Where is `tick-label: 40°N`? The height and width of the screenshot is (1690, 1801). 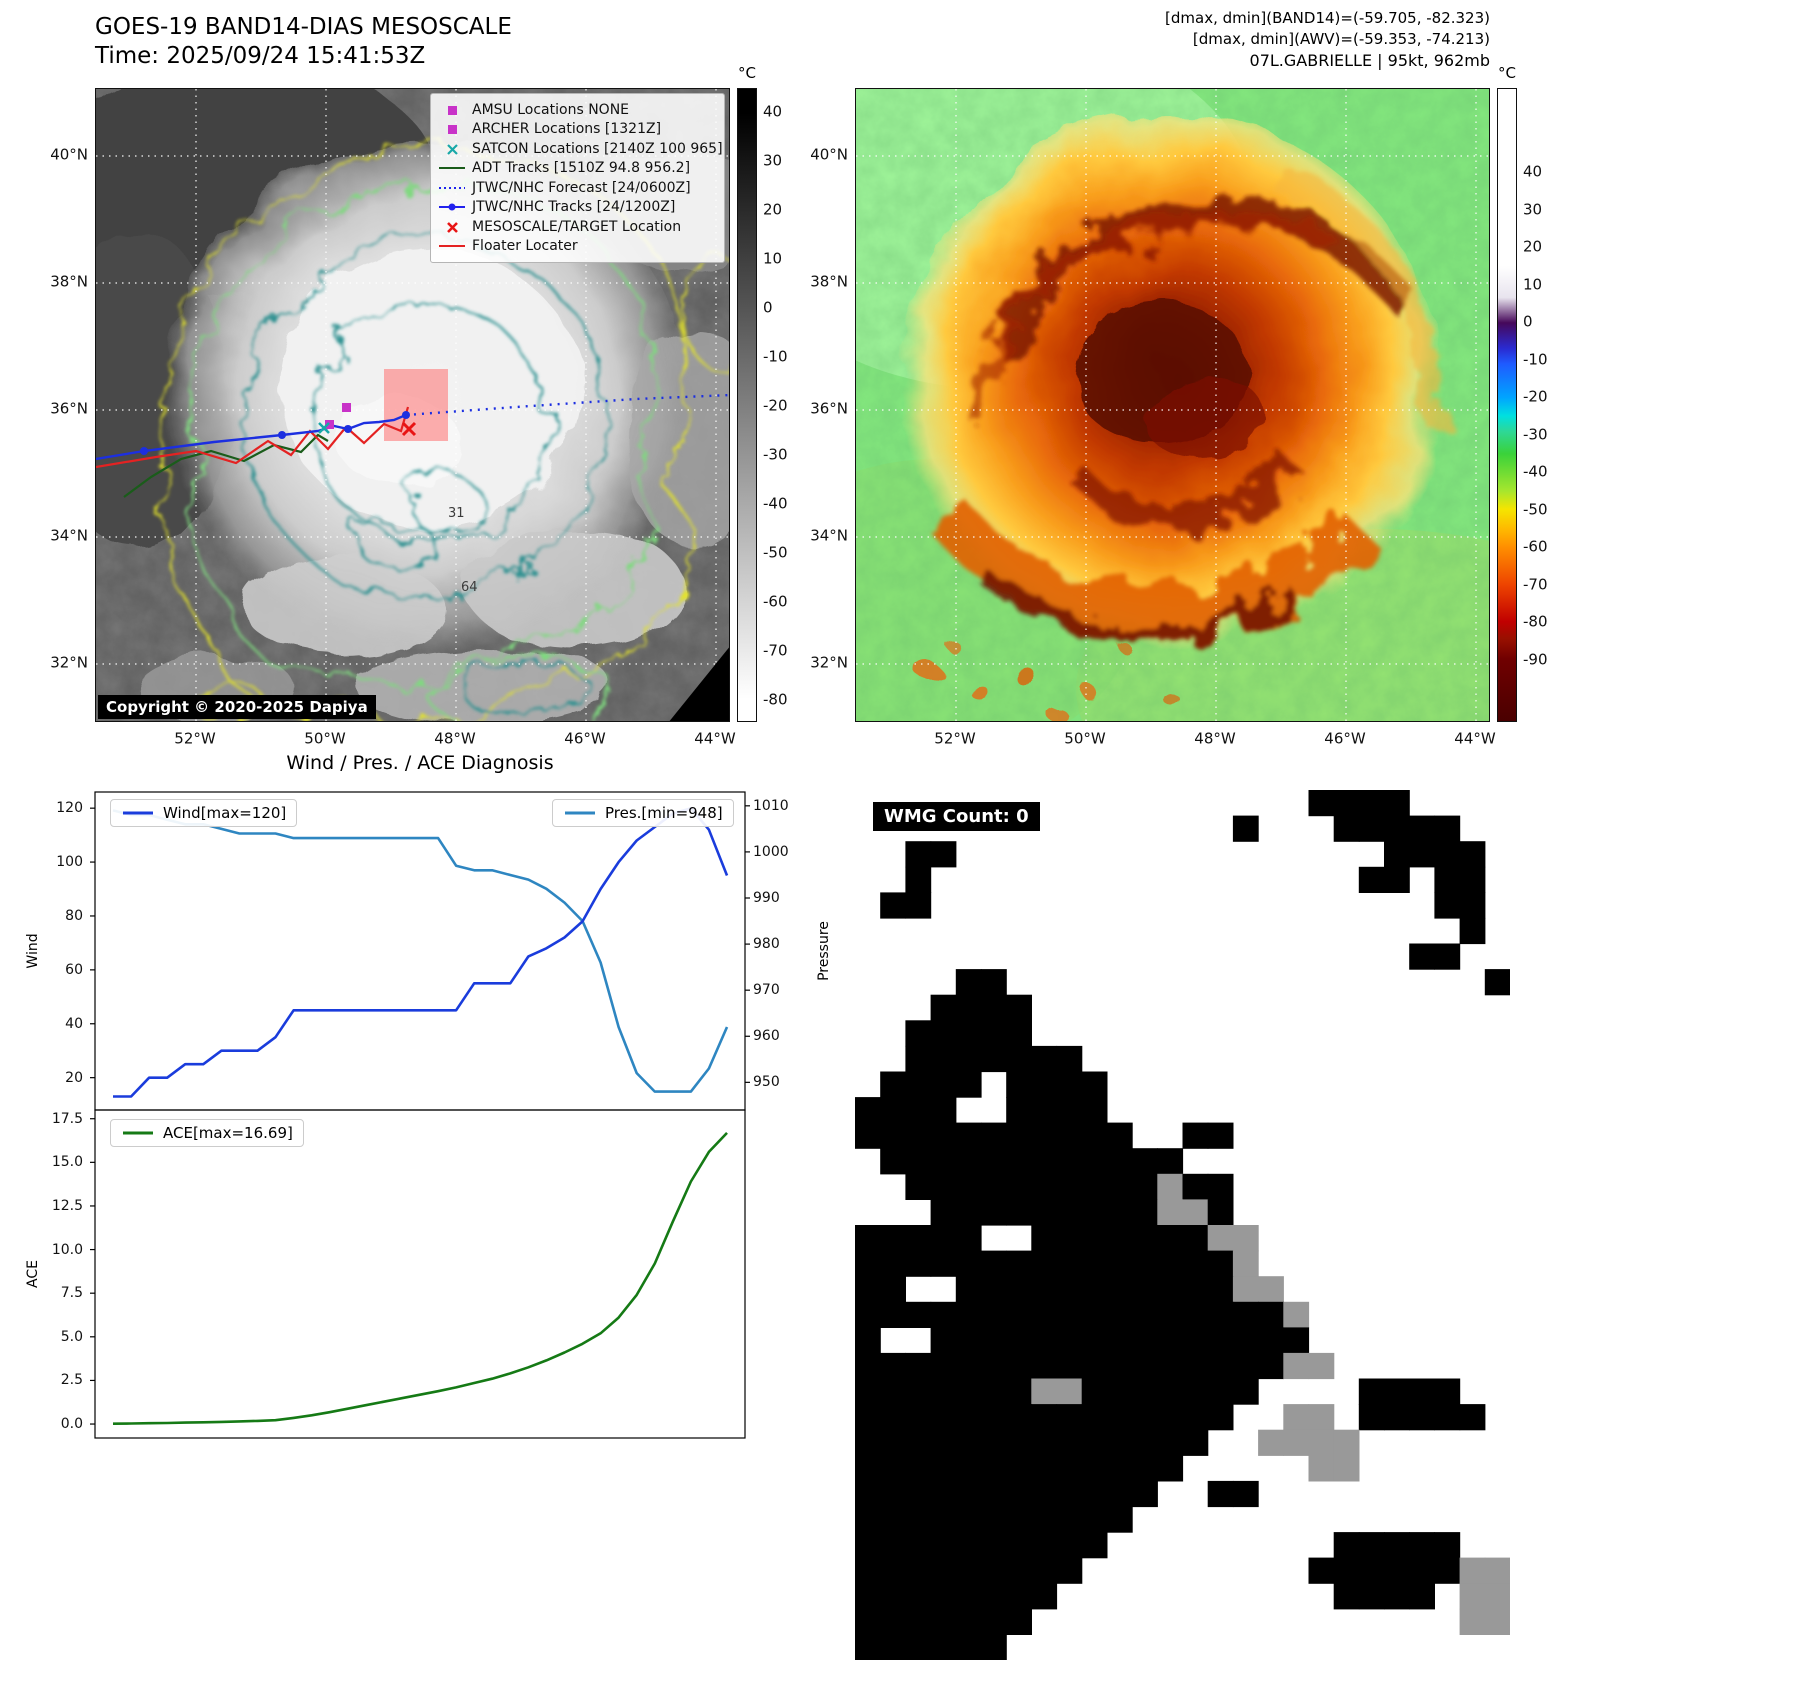 tick-label: 40°N is located at coordinates (69, 154).